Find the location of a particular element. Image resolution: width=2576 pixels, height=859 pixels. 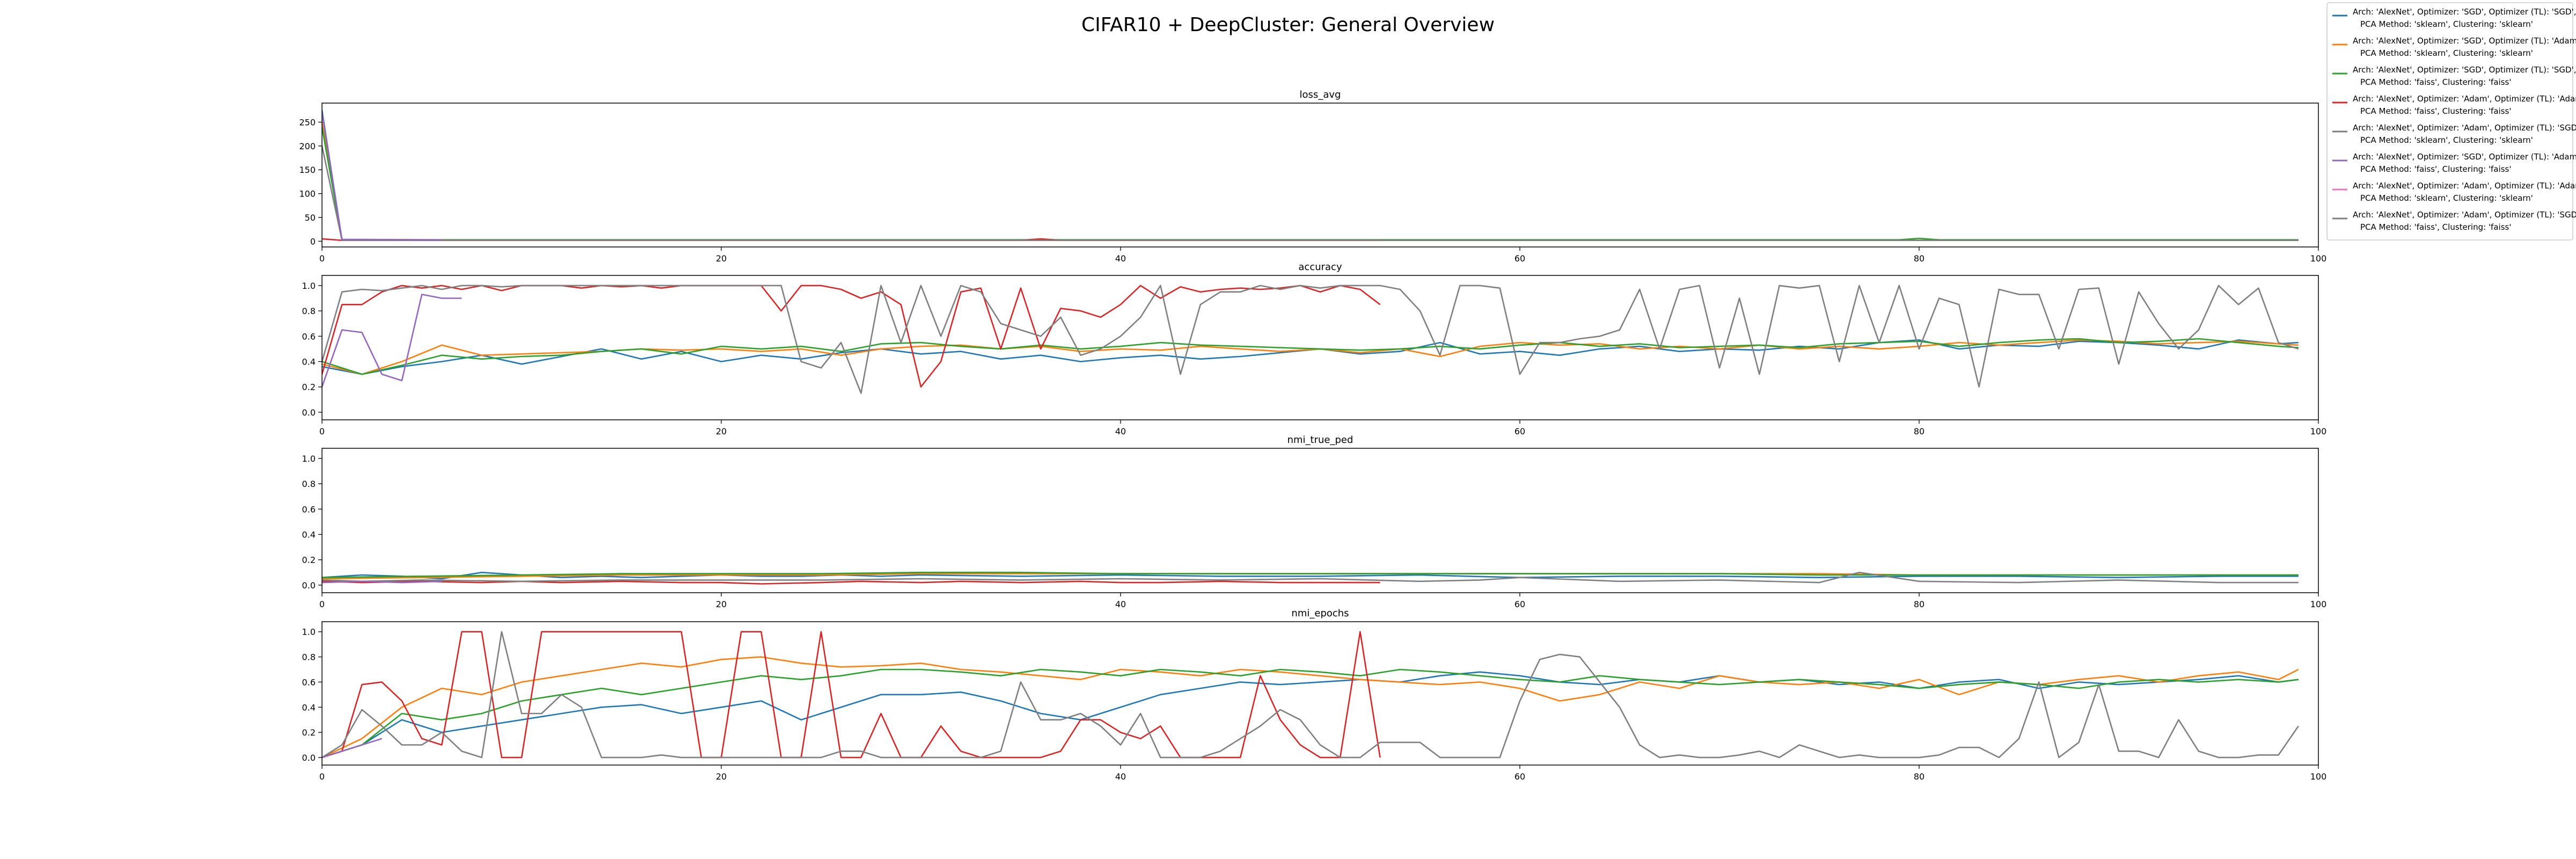

subplot-title: nmi_true_ped is located at coordinates (1320, 440).